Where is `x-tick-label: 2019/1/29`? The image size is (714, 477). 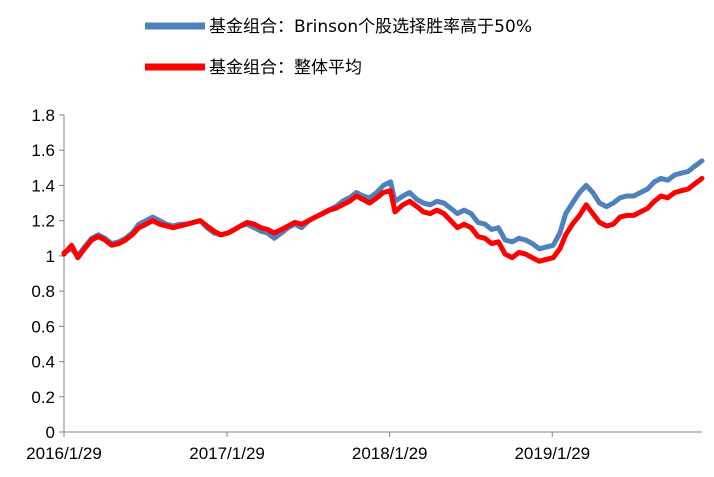
x-tick-label: 2019/1/29 is located at coordinates (552, 453).